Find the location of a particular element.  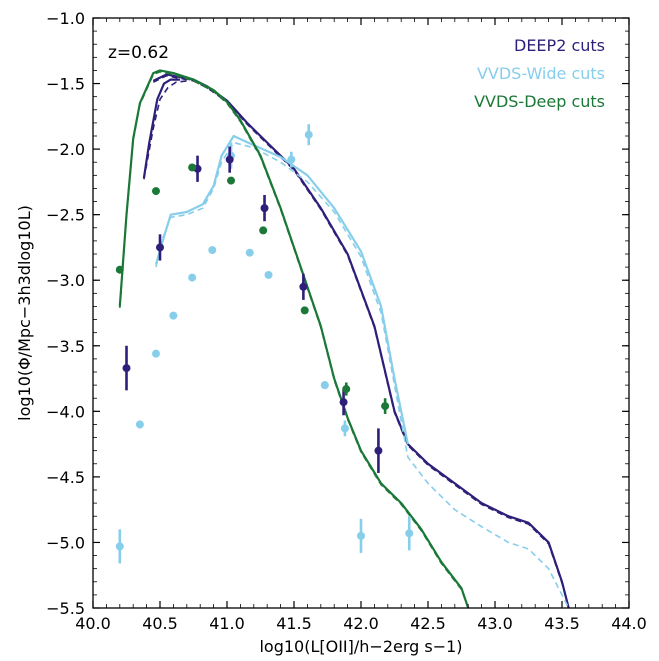

legend-entry-vvds-wide: VVDS-Wide cuts is located at coordinates (541, 73).